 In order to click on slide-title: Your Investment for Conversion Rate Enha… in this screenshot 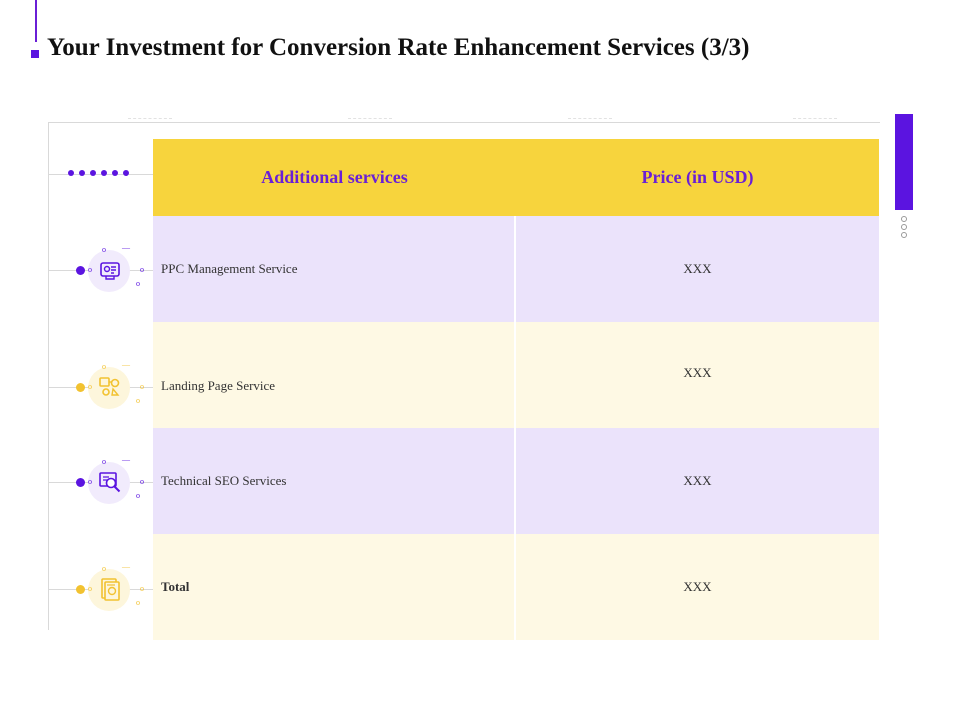, I will do `click(398, 47)`.